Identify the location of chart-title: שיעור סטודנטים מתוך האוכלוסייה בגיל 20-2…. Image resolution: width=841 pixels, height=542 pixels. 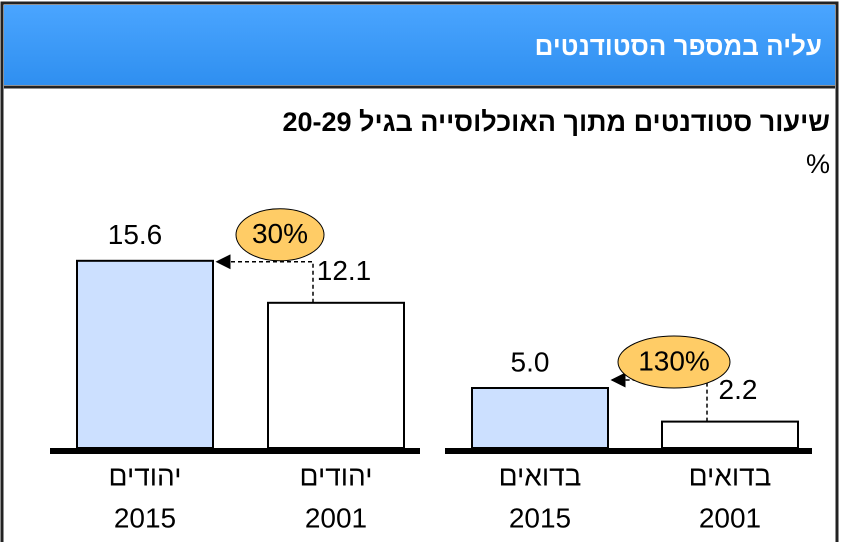
(556, 122).